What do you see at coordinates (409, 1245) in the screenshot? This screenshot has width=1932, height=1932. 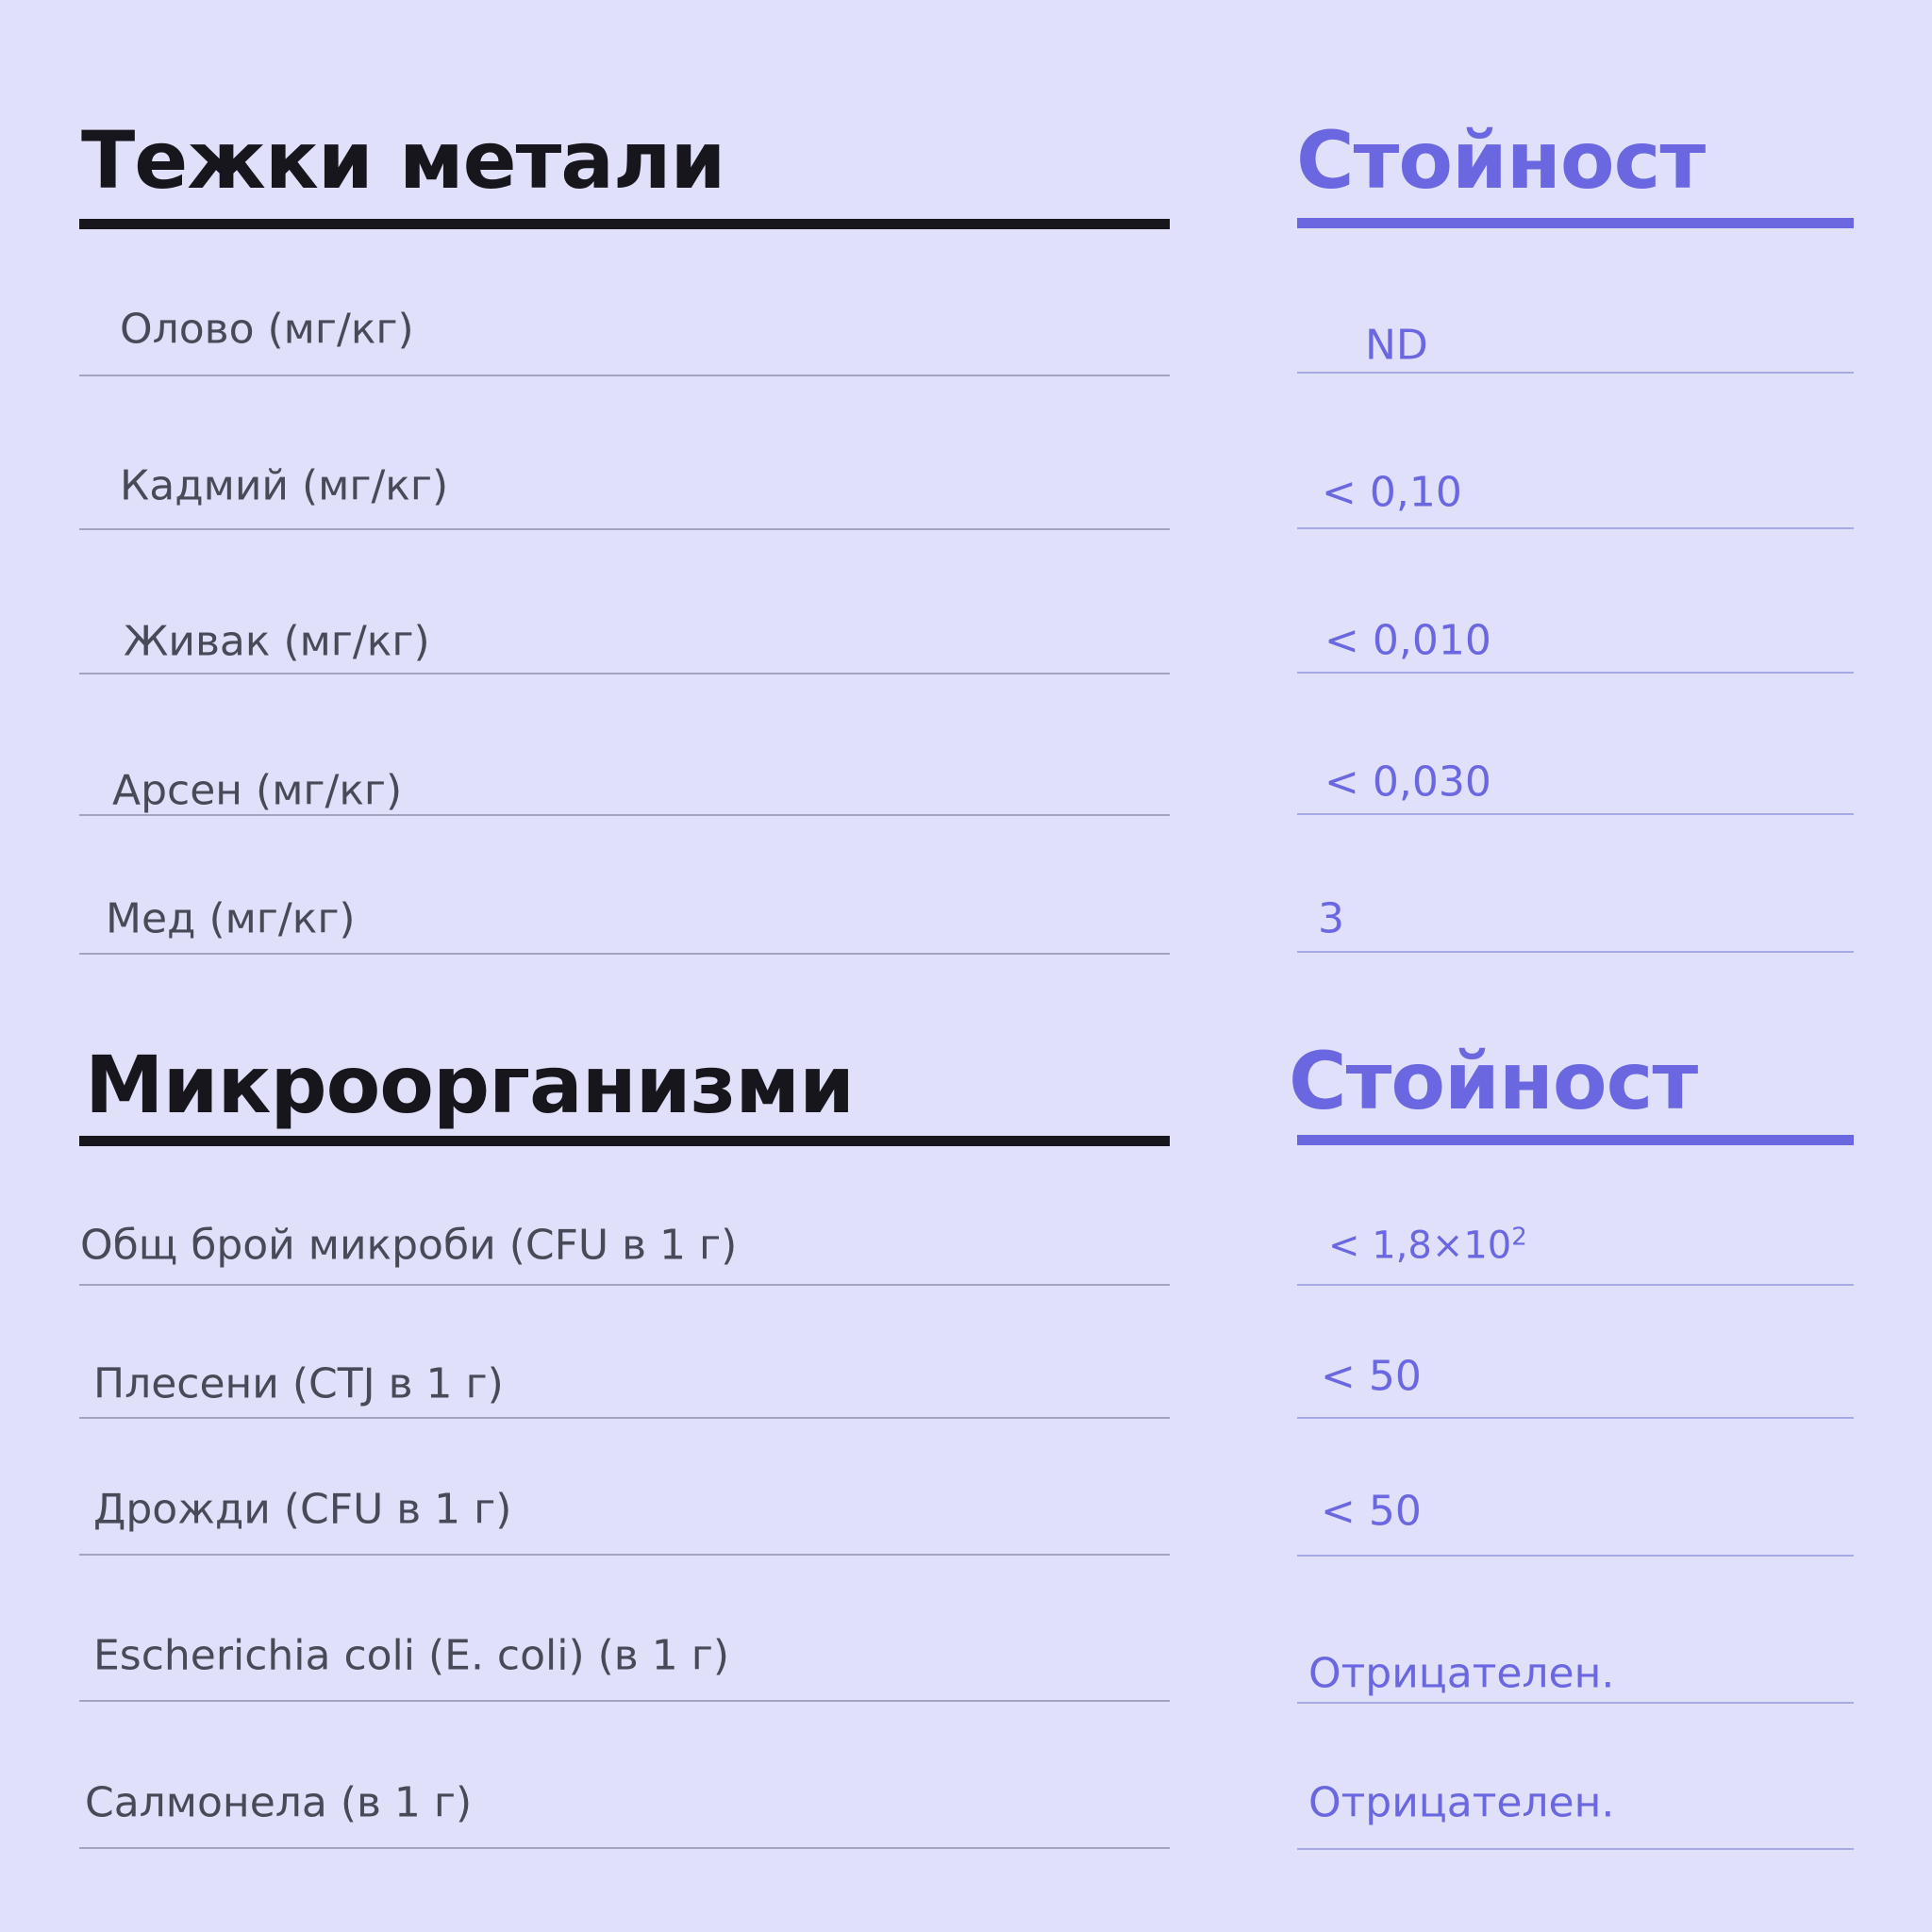 I see `row-label-total-microbes: Общ брой микроби (CFU в 1 г)` at bounding box center [409, 1245].